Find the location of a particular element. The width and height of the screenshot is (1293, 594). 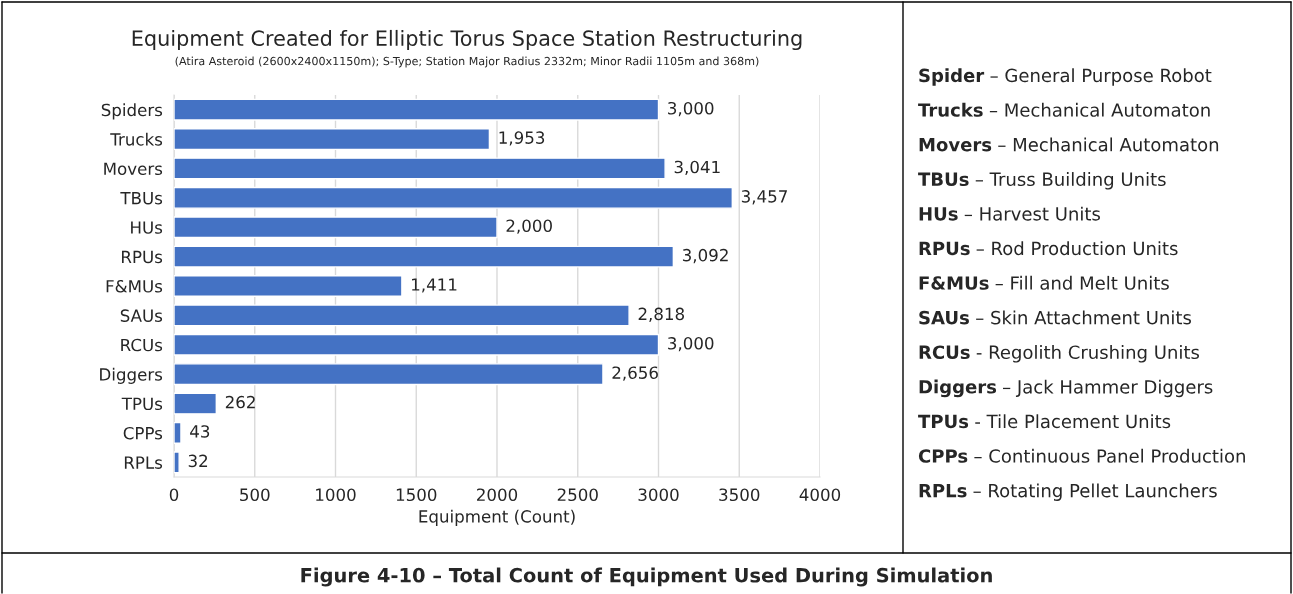

y-tick-label: TBUs is located at coordinates (141, 198).